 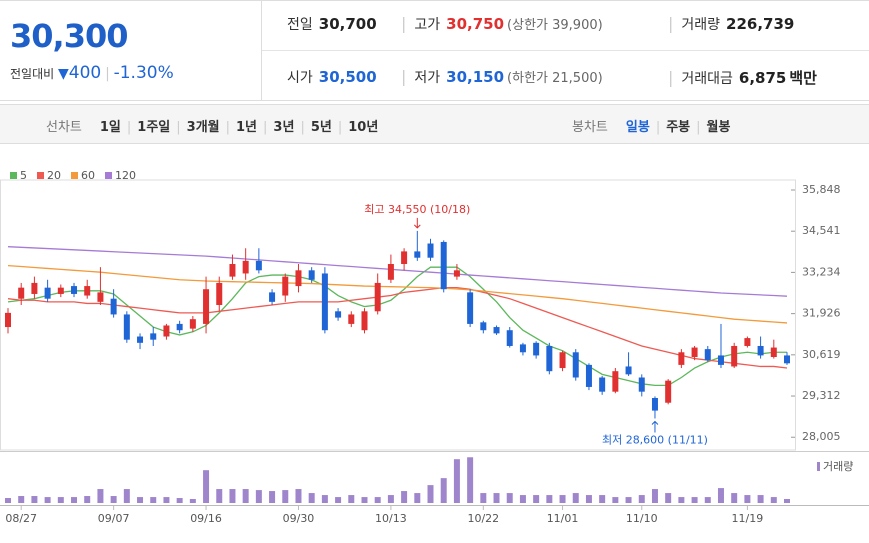 I want to click on stat: | 거래대금 6,875 백만, so click(x=742, y=77).